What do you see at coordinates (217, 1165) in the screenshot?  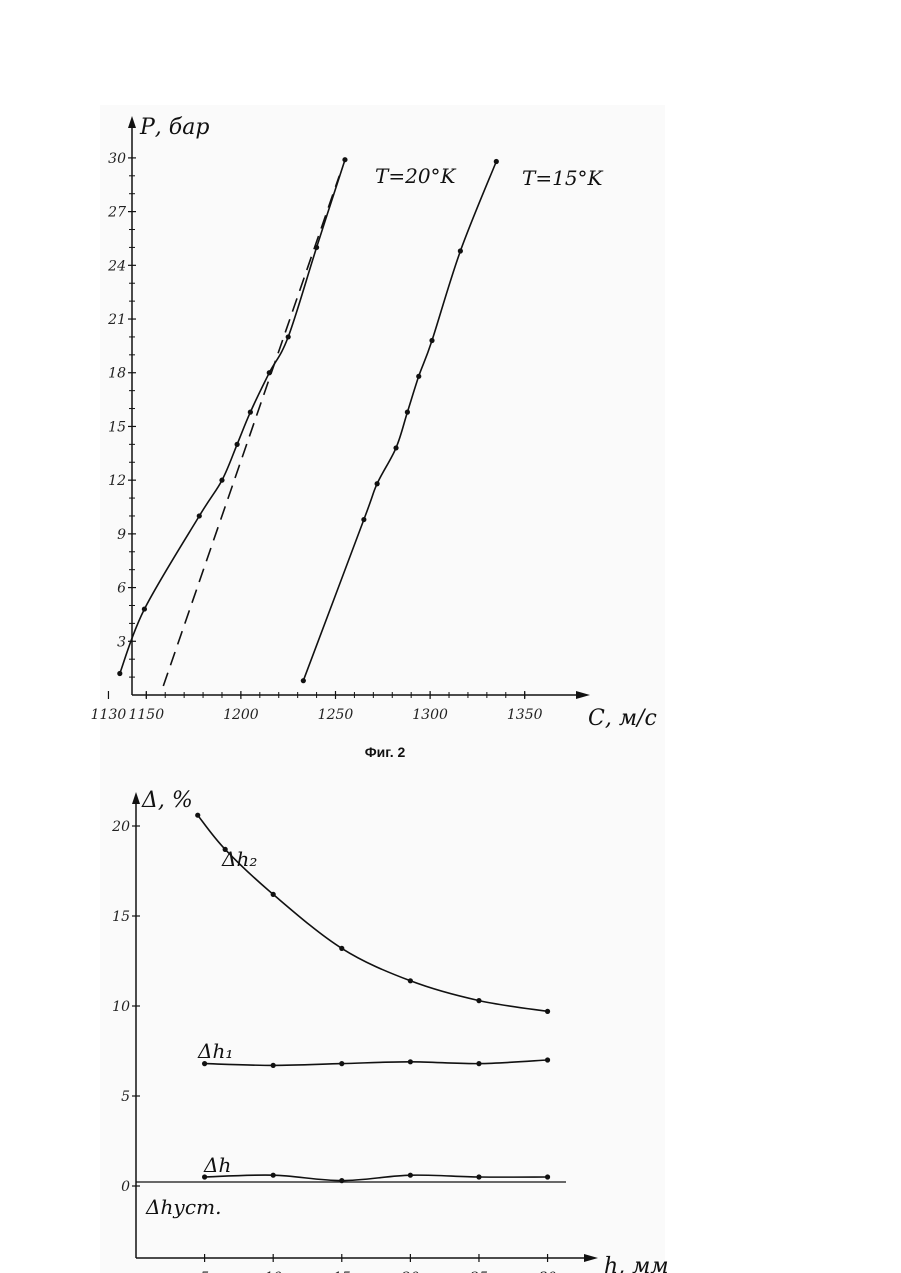 I see `series-label-dh: Δh` at bounding box center [217, 1165].